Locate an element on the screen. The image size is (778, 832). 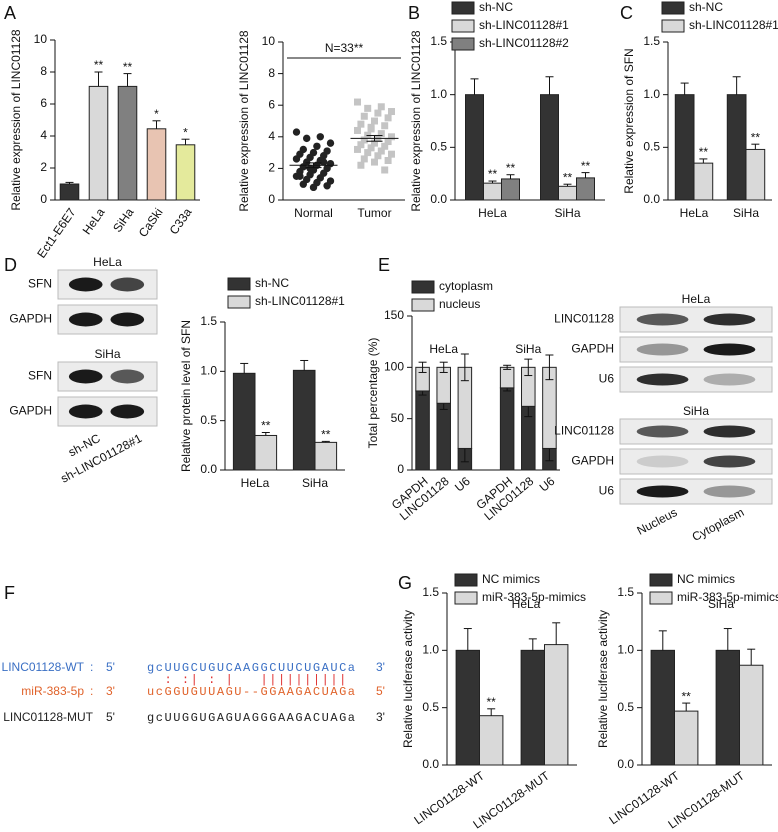
x-tick-label: CaSki is located at coordinates (151, 223).